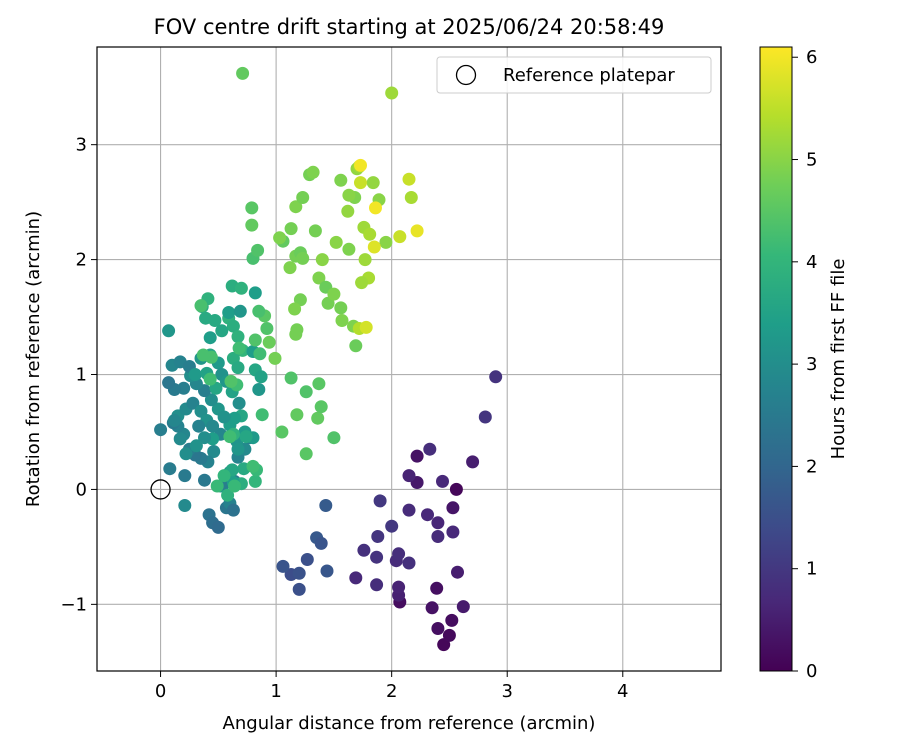 The image size is (900, 750). Describe the element at coordinates (81, 489) in the screenshot. I see `y-tick-label: 0` at that location.